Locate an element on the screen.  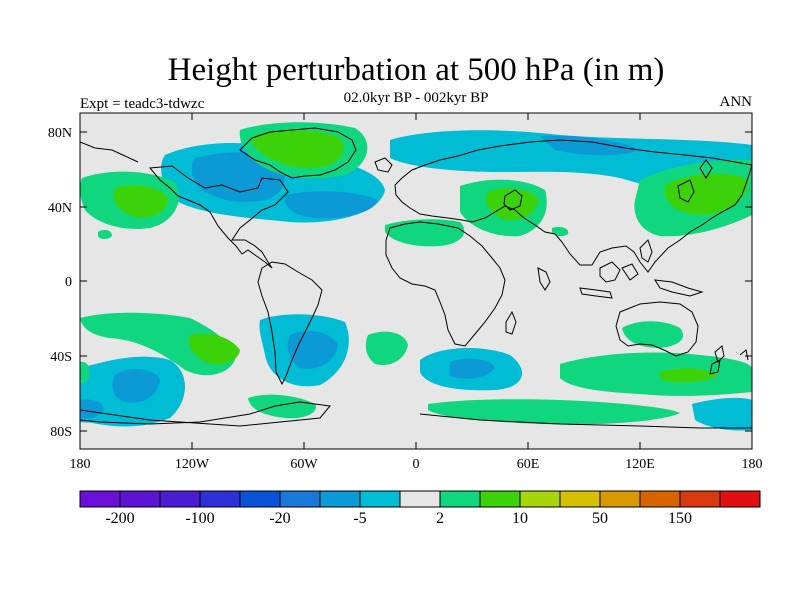
lon-labels: 180 120W 60W 0 60E 120E 180 is located at coordinates (416, 464).